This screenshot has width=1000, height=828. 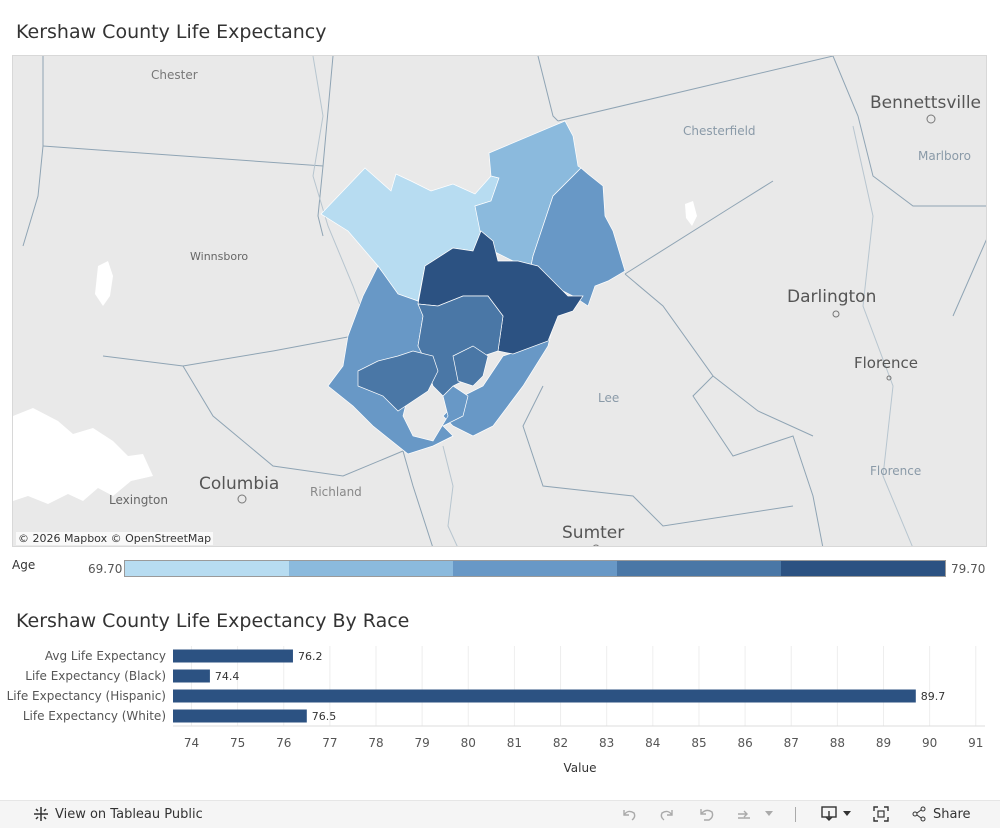 I want to click on download-chevron-icon, so click(x=847, y=814).